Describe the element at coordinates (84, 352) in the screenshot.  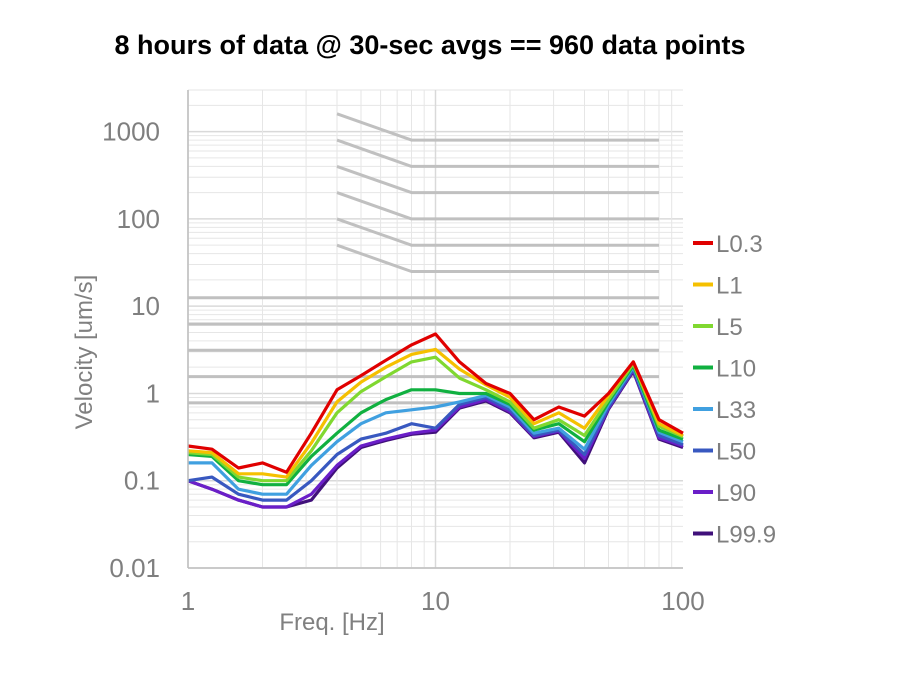
I see `y-axis-label: Velocity [um/s]` at that location.